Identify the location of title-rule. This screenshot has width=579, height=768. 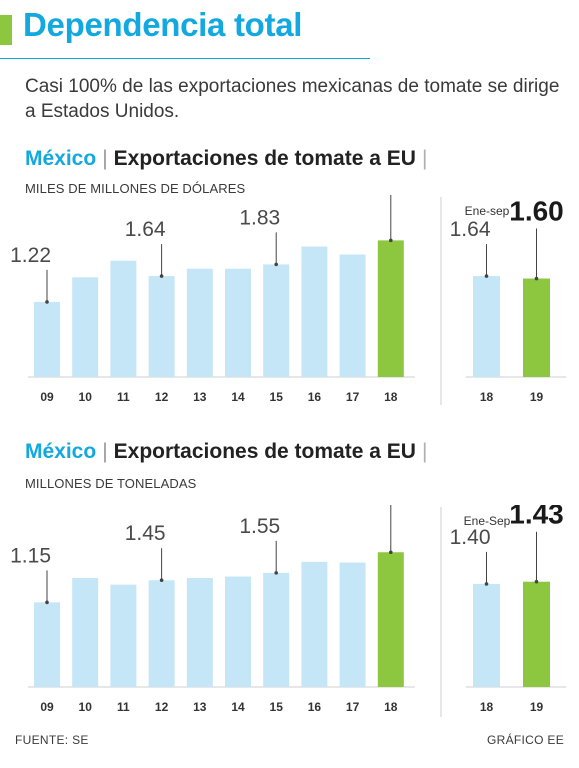
(185, 58).